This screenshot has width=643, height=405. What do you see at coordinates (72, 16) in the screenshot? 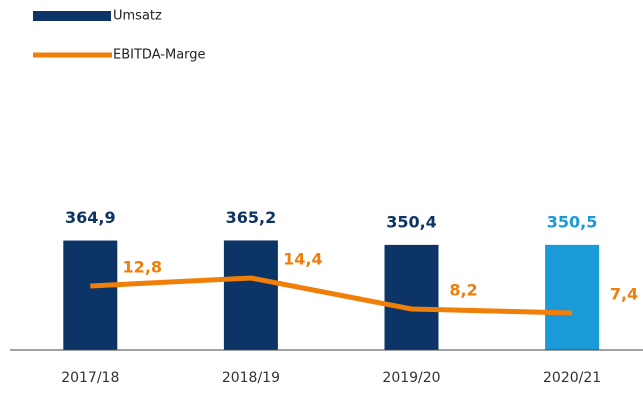
I see `legend-swatch` at bounding box center [72, 16].